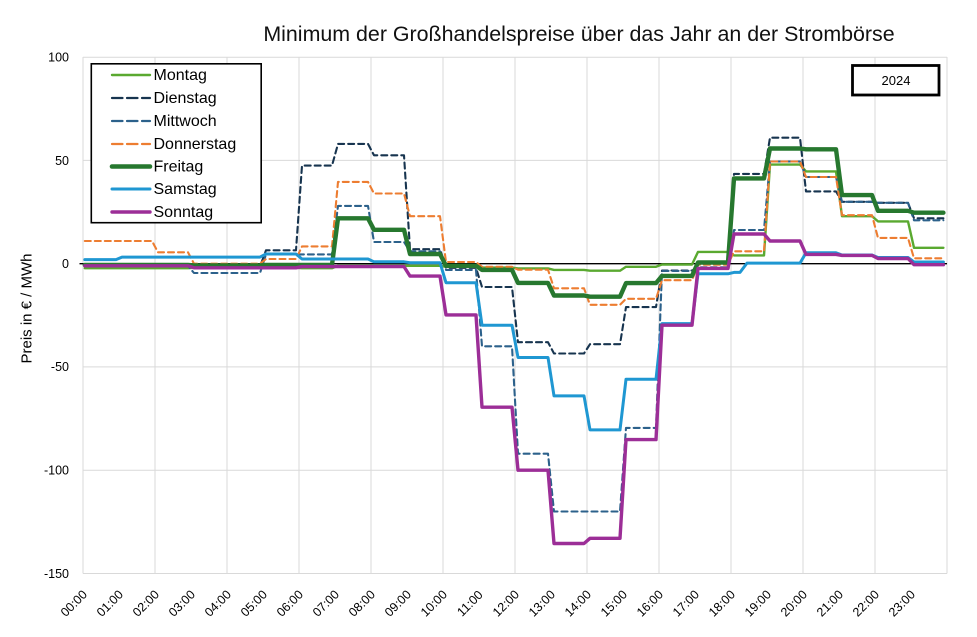 This screenshot has height=637, width=977. Describe the element at coordinates (65, 264) in the screenshot. I see `svg-text: 0` at that location.